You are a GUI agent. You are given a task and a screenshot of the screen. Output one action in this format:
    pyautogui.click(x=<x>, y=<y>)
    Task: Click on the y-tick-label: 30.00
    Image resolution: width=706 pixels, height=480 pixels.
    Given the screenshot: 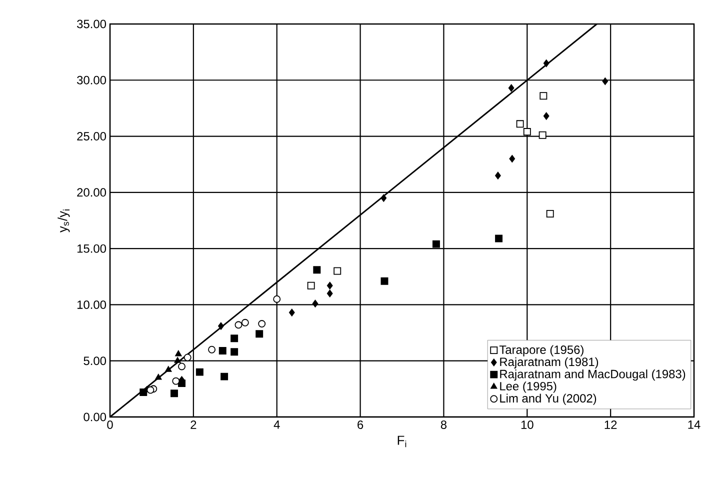 What is the action you would take?
    pyautogui.click(x=91, y=80)
    